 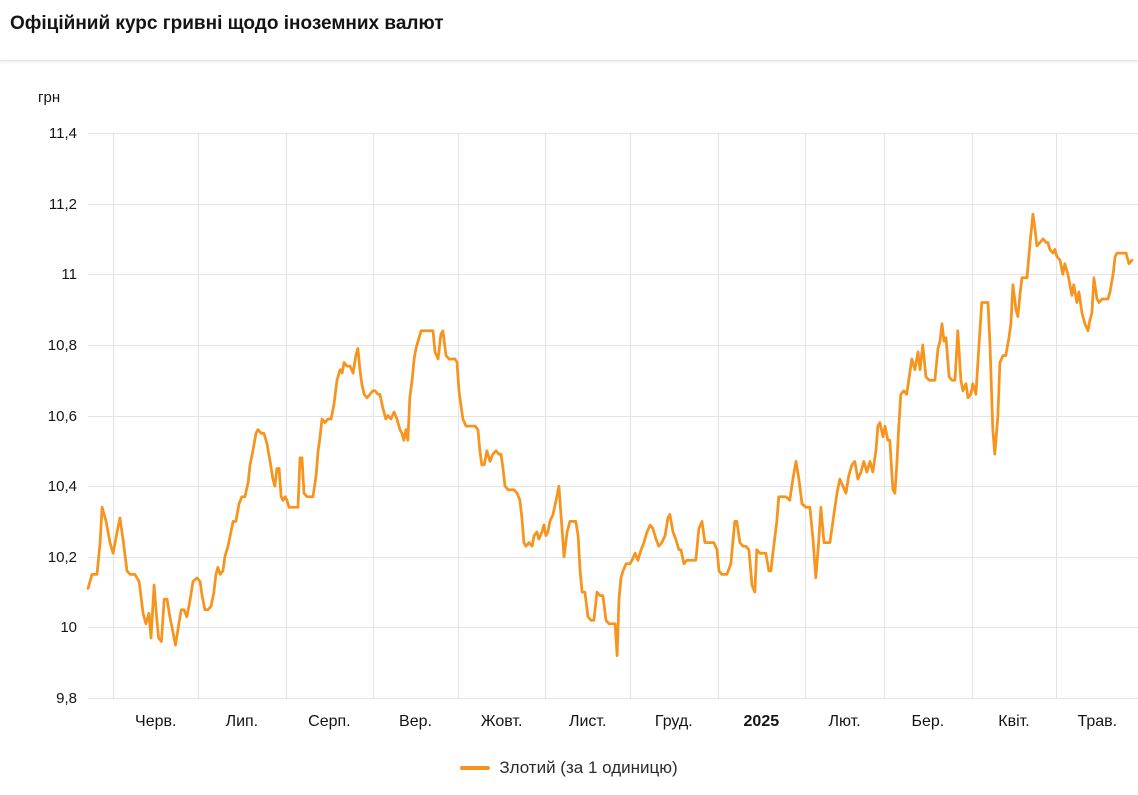 I want to click on y-axis-tick-label: 10,4, so click(x=62, y=486).